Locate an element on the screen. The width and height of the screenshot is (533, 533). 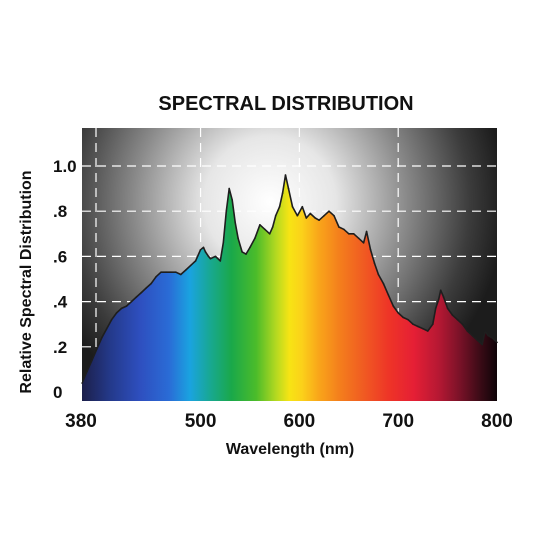
y-tick-label: .8 is located at coordinates (60, 211).